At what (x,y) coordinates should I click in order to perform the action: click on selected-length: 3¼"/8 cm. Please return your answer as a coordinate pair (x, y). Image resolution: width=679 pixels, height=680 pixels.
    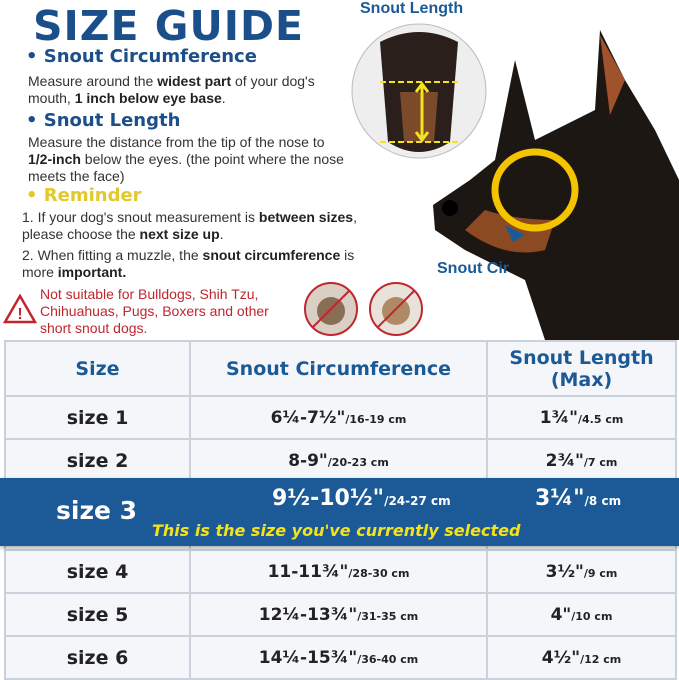
    Looking at the image, I should click on (578, 498).